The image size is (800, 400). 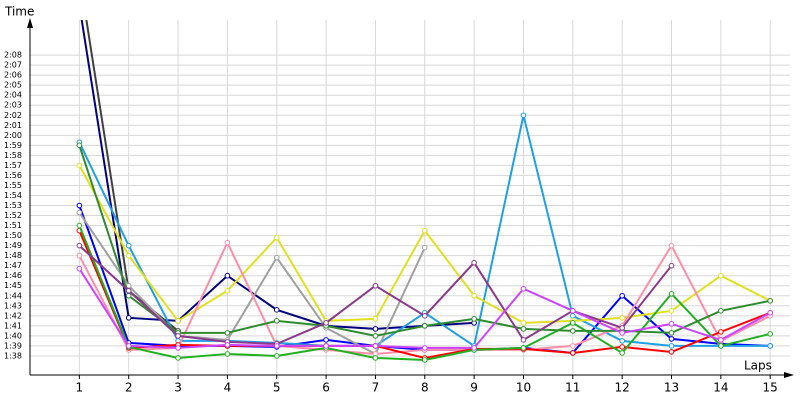 What do you see at coordinates (13, 335) in the screenshot?
I see `y-tick-label: 1:40` at bounding box center [13, 335].